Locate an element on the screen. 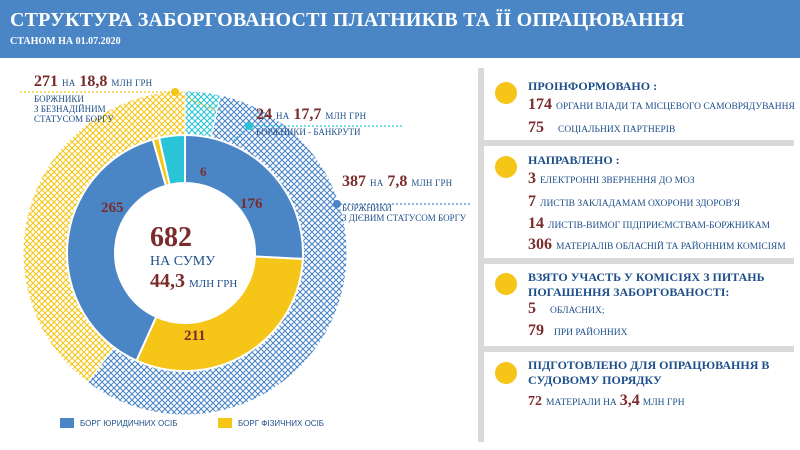 Image resolution: width=800 pixels, height=450 pixels. caption-hopeless-line-1: БОРЖНИКИ is located at coordinates (59, 99).